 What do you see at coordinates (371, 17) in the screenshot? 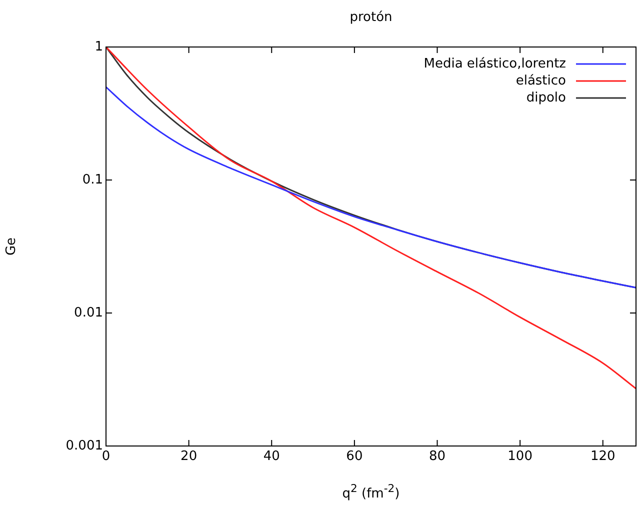
I see `chart-title: protón` at bounding box center [371, 17].